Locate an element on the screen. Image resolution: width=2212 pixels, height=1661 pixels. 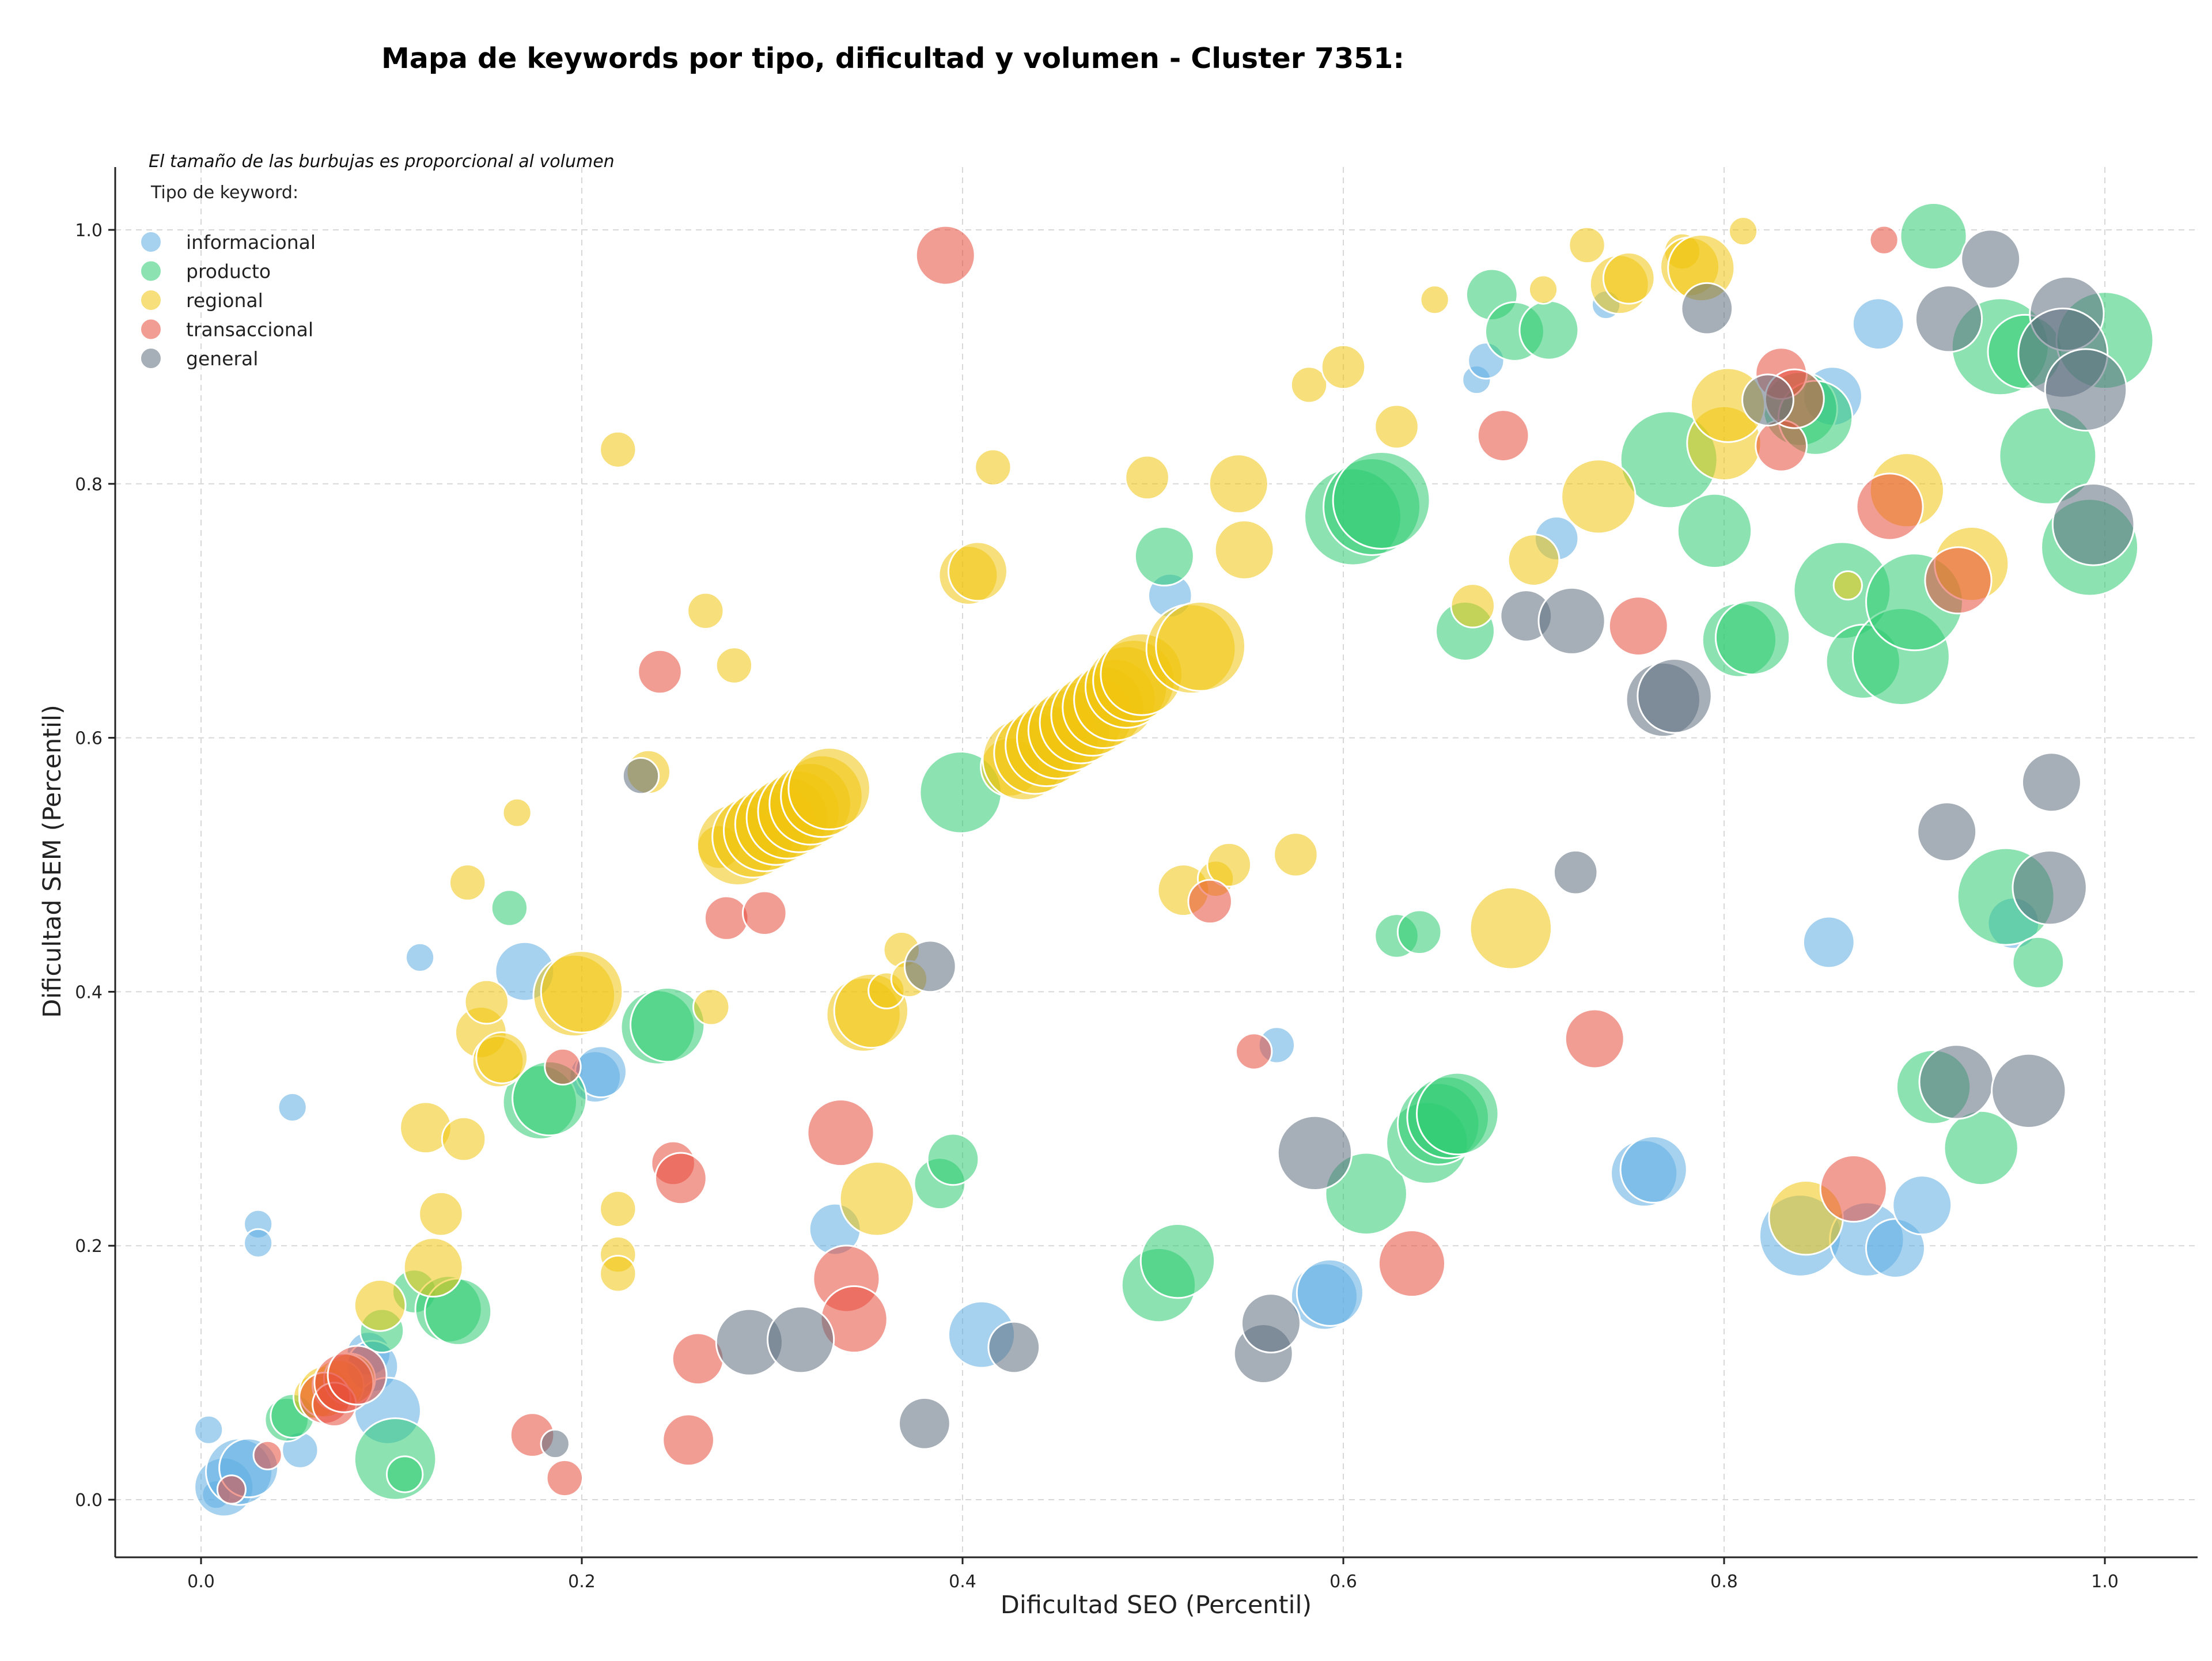
legend-marker-general is located at coordinates (151, 358).